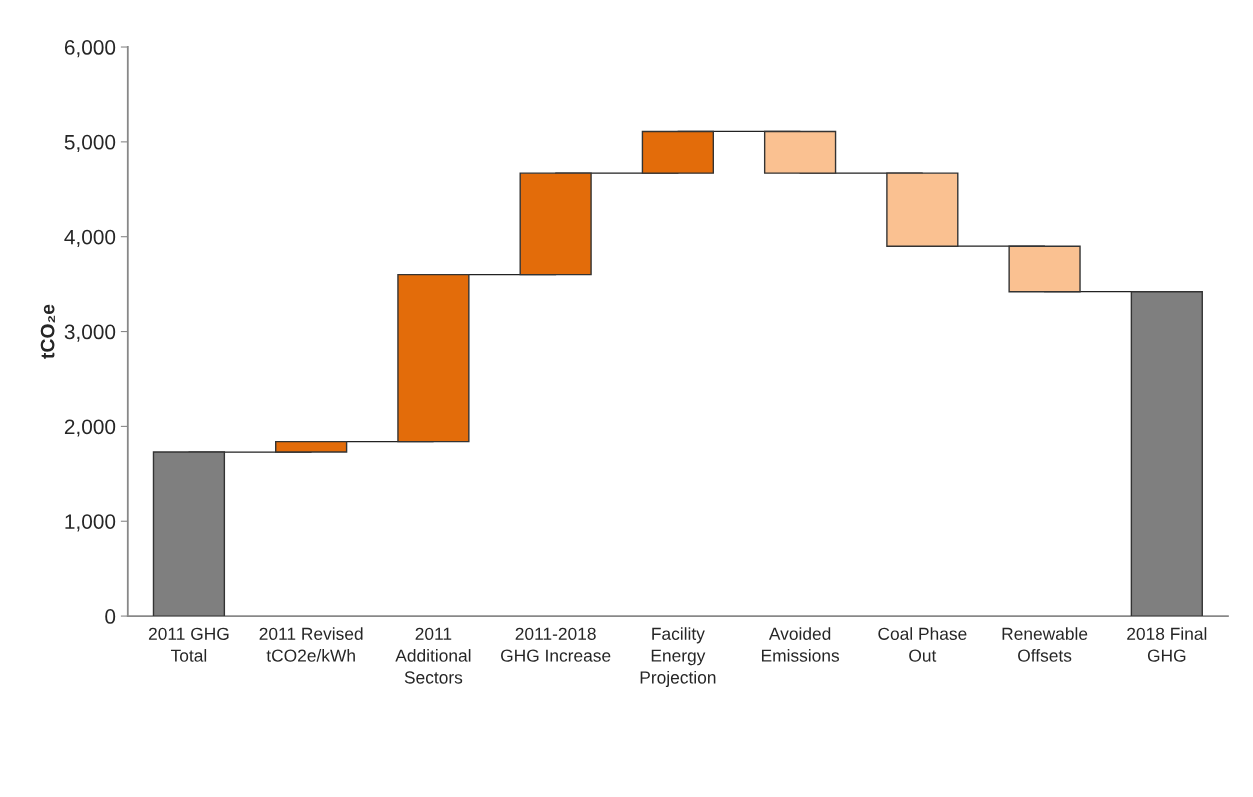  Describe the element at coordinates (1045, 644) in the screenshot. I see `x-tick-label: Renewable Offsets` at that location.